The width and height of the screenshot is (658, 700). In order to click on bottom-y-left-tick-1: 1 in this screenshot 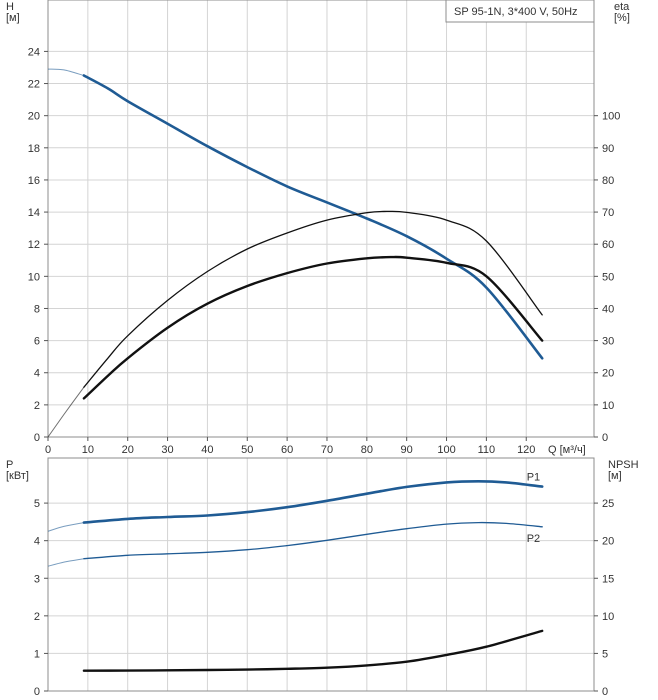, I will do `click(37, 654)`.